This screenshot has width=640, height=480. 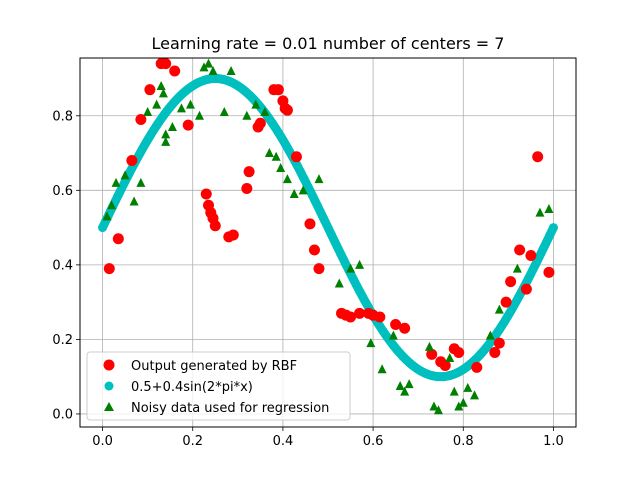 What do you see at coordinates (62, 116) in the screenshot?
I see `y-tick-label: 0.8` at bounding box center [62, 116].